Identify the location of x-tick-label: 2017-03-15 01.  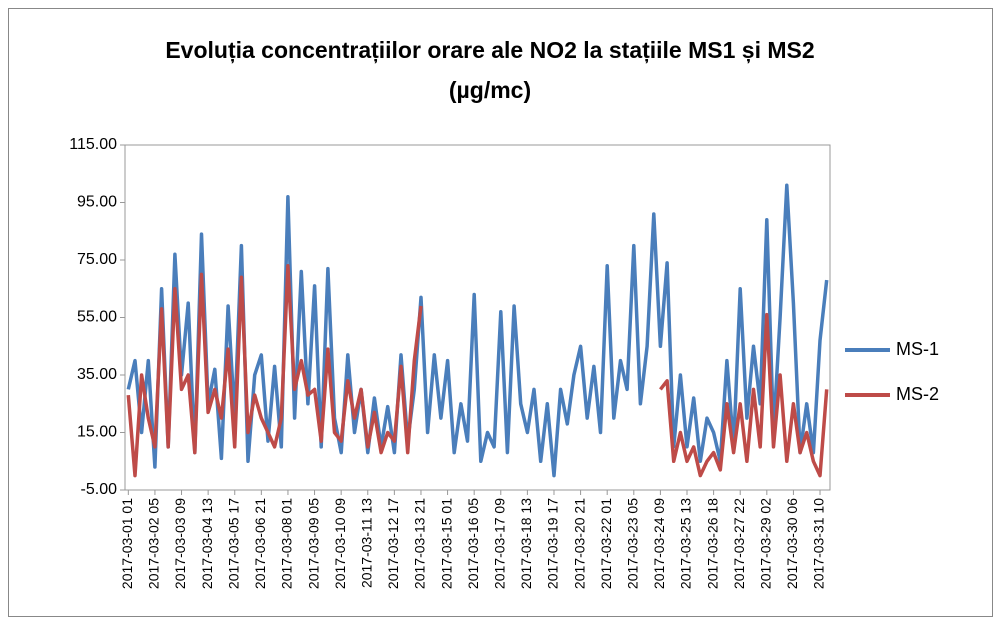
(446, 543).